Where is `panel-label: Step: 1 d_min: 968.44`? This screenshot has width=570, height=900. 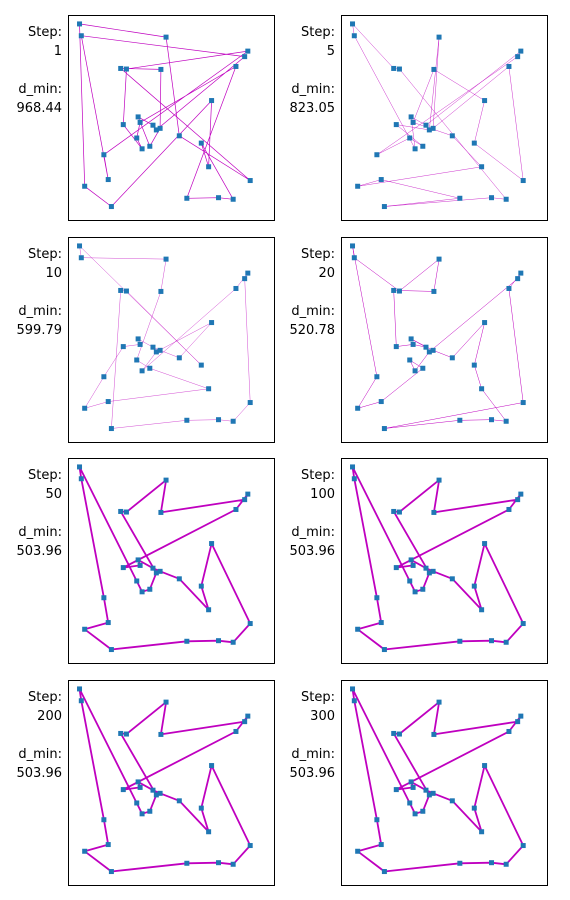 panel-label: Step: 1 d_min: 968.44 is located at coordinates (32, 70).